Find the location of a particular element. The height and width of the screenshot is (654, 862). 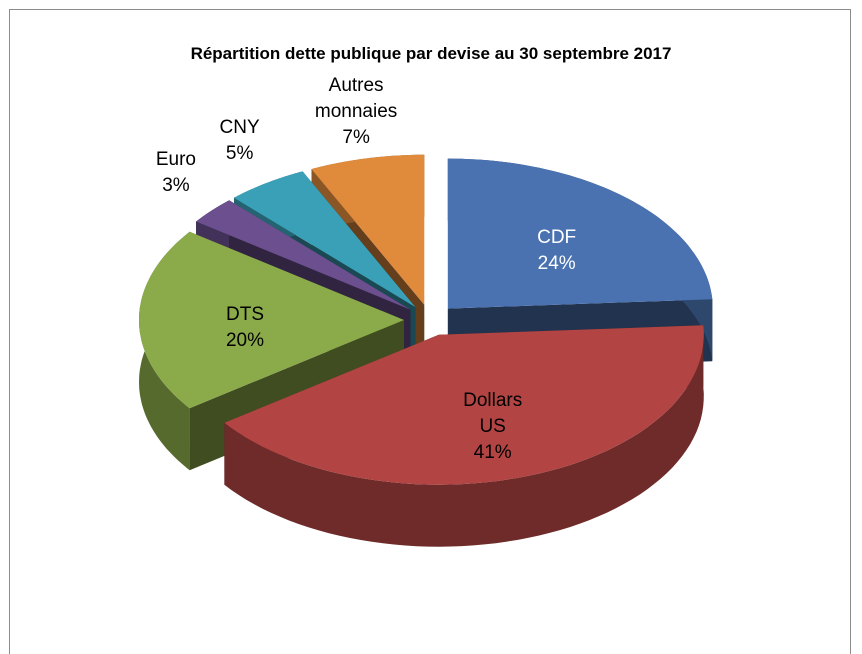

slice-value-label: 3% is located at coordinates (176, 185).